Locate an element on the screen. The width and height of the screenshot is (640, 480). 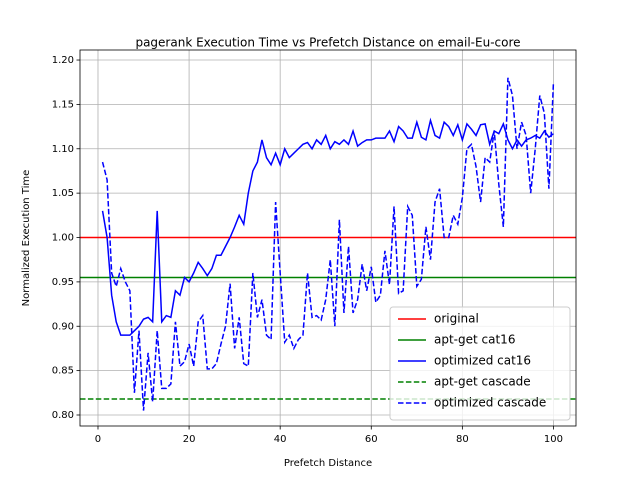
y-tick-label: 1.00 is located at coordinates (63, 238).